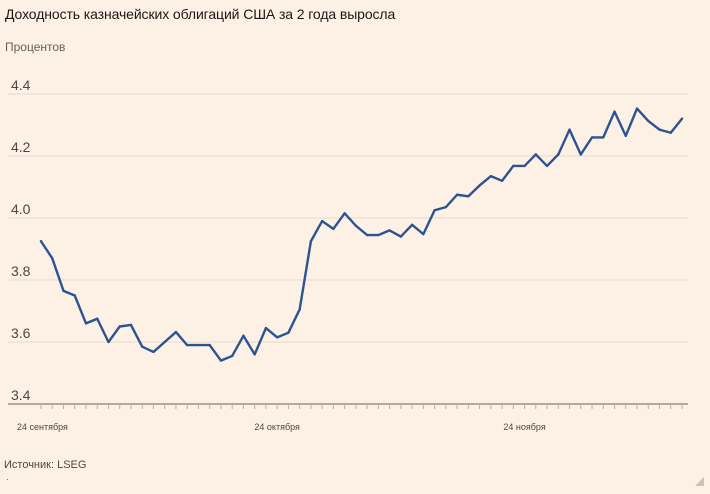 This screenshot has width=710, height=494. What do you see at coordinates (35, 47) in the screenshot?
I see `y-axis-label: Процентов` at bounding box center [35, 47].